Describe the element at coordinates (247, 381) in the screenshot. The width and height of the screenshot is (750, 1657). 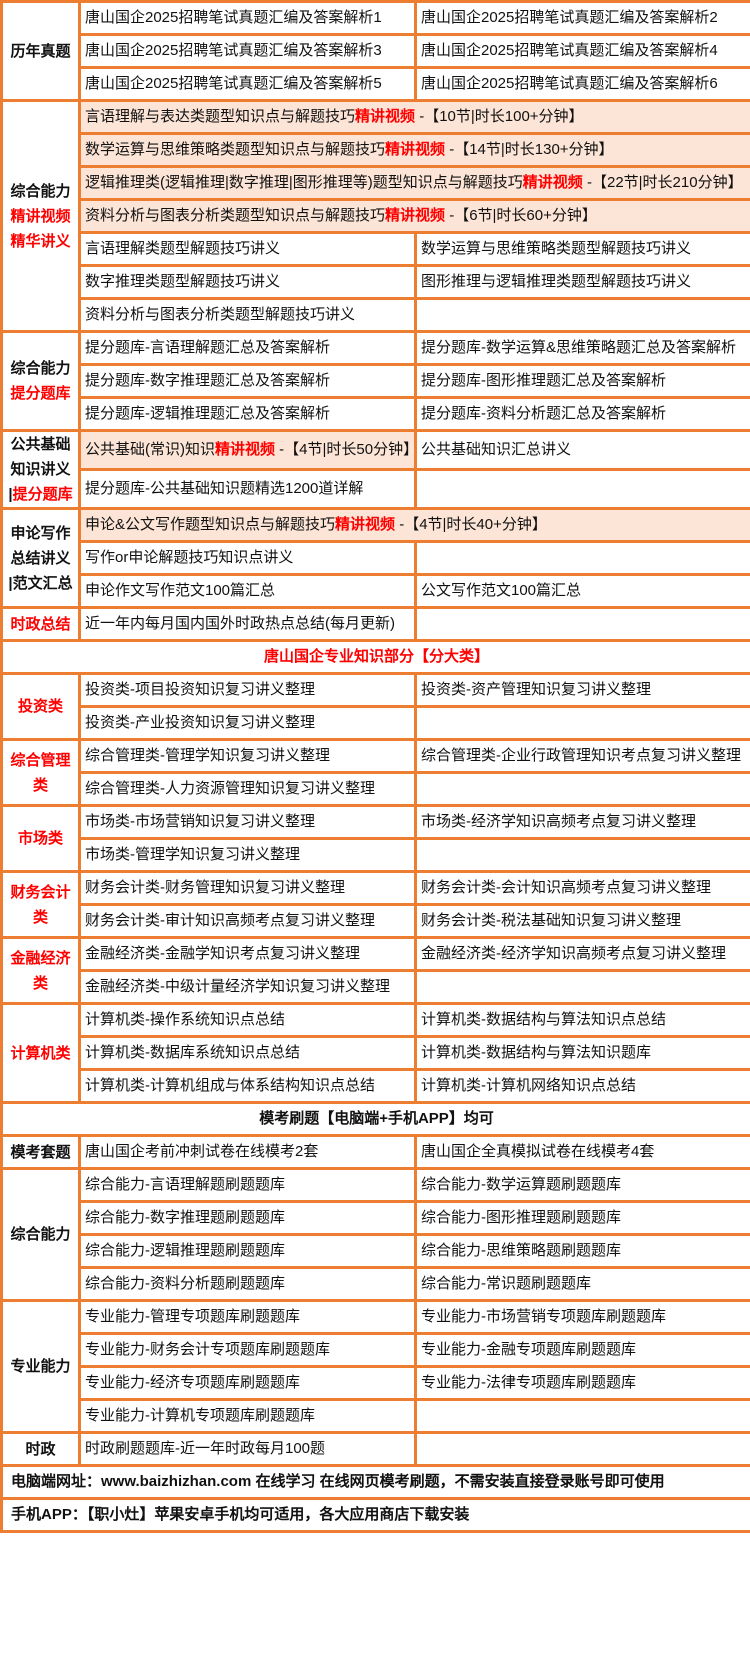
I see `material-item: 提分题库-数字推理题汇总及答案解析` at that location.